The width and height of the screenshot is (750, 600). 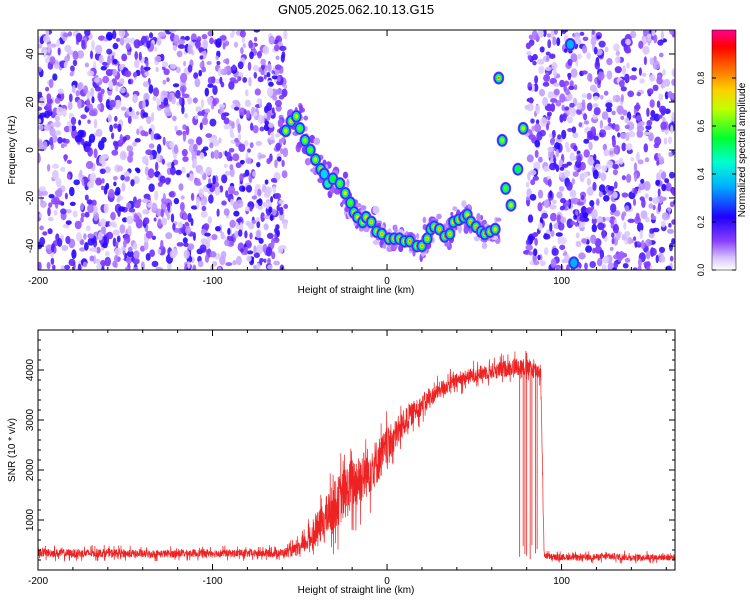 What do you see at coordinates (701, 222) in the screenshot?
I see `colorbar-tick-label: 0.2` at bounding box center [701, 222].